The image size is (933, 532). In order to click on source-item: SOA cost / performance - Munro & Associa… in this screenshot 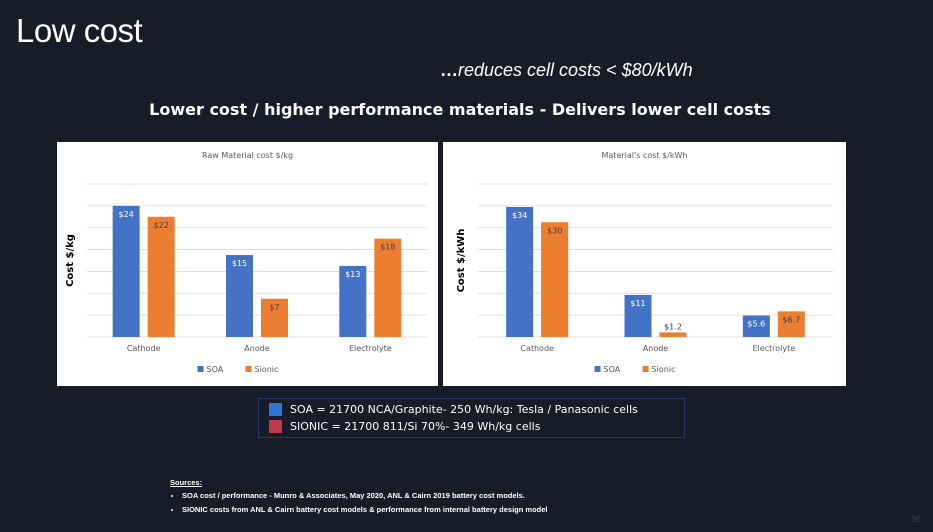, I will do `click(365, 495)`.